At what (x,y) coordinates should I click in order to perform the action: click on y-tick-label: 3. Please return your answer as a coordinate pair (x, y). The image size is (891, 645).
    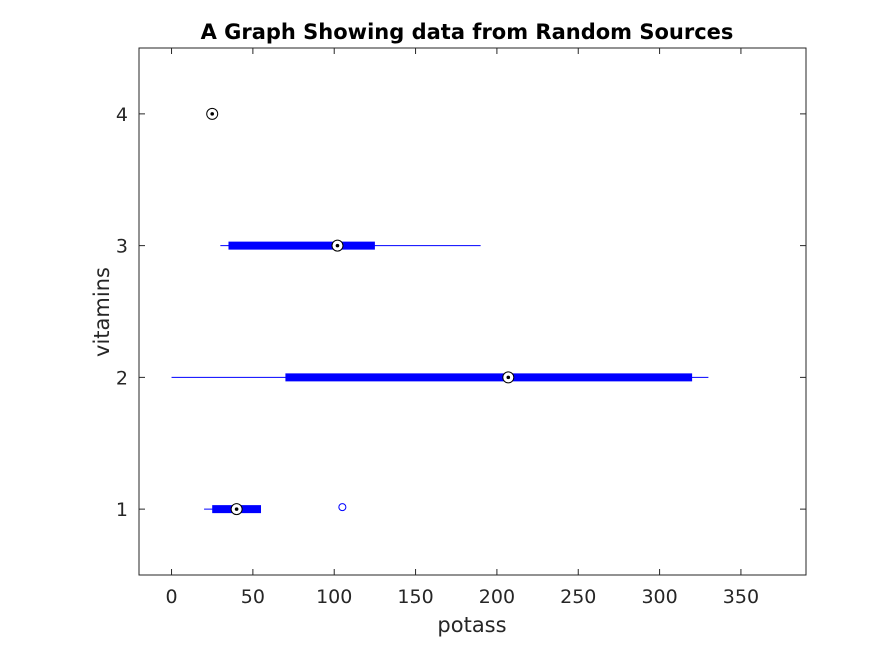
    Looking at the image, I should click on (122, 247).